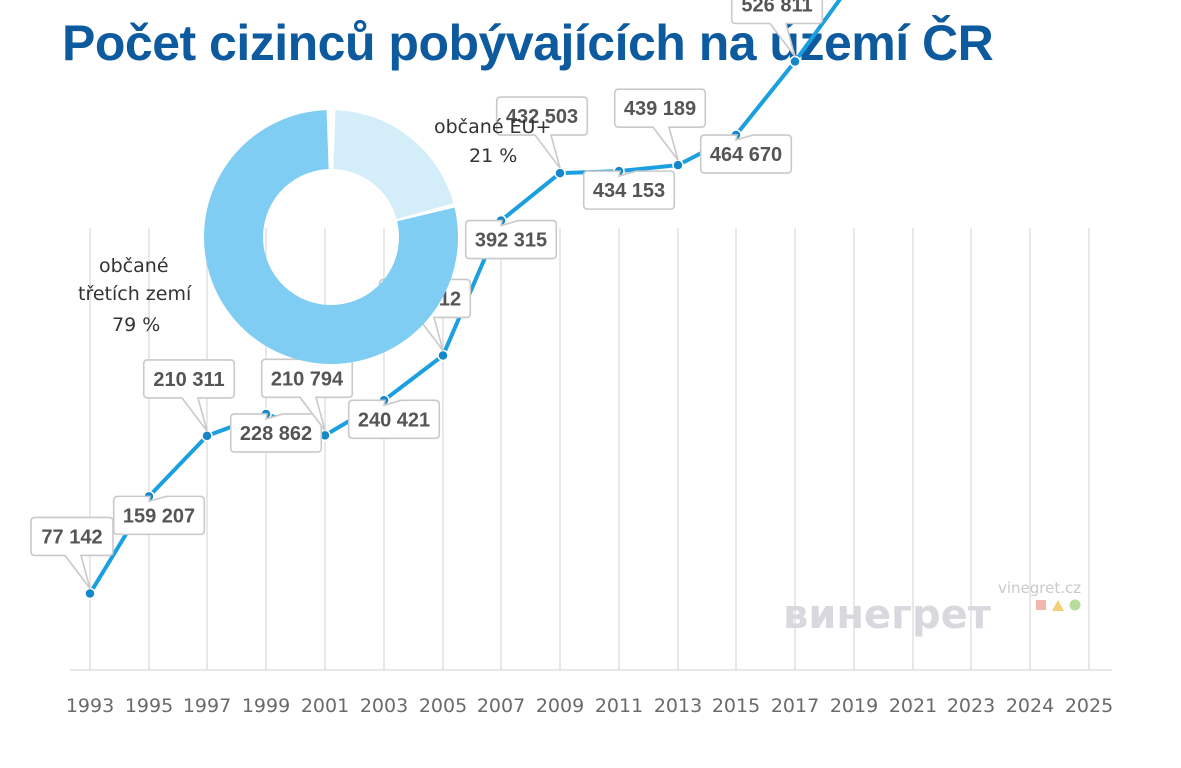 The height and width of the screenshot is (768, 1181). I want to click on x-tick-label: 2019, so click(854, 706).